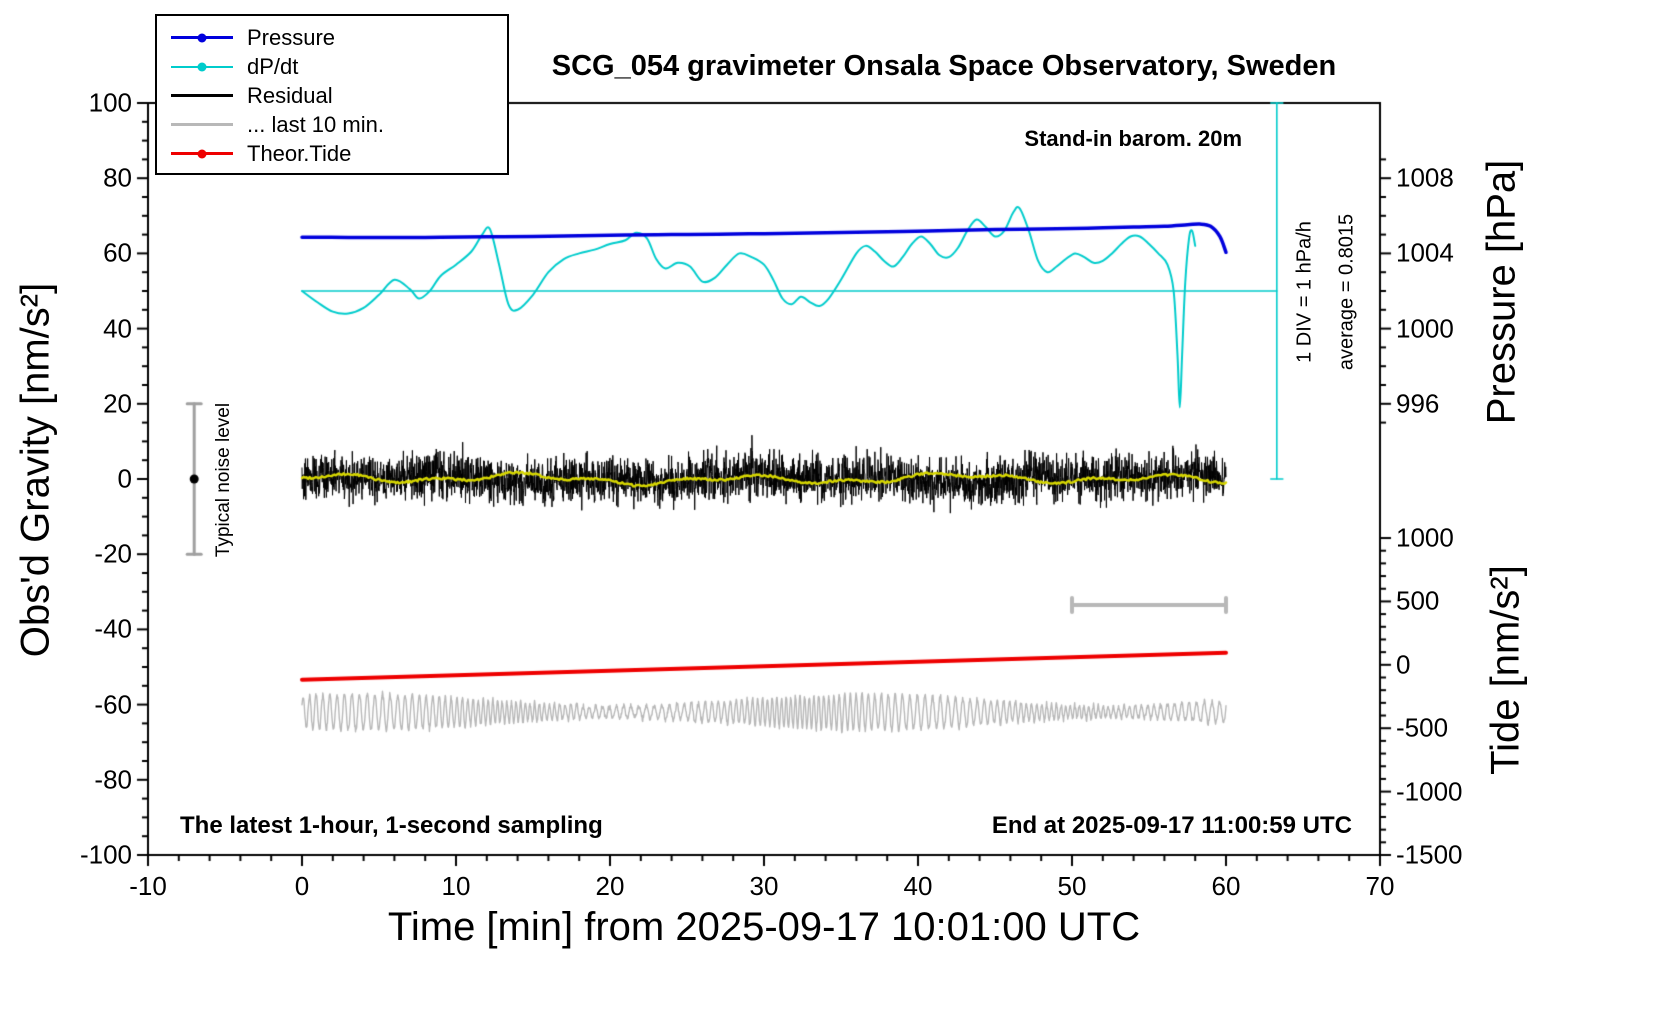 The image size is (1660, 1020). What do you see at coordinates (764, 927) in the screenshot?
I see `bottom-axis-title: Time [min] from 2025-09-17 10:01:00 UTC` at bounding box center [764, 927].